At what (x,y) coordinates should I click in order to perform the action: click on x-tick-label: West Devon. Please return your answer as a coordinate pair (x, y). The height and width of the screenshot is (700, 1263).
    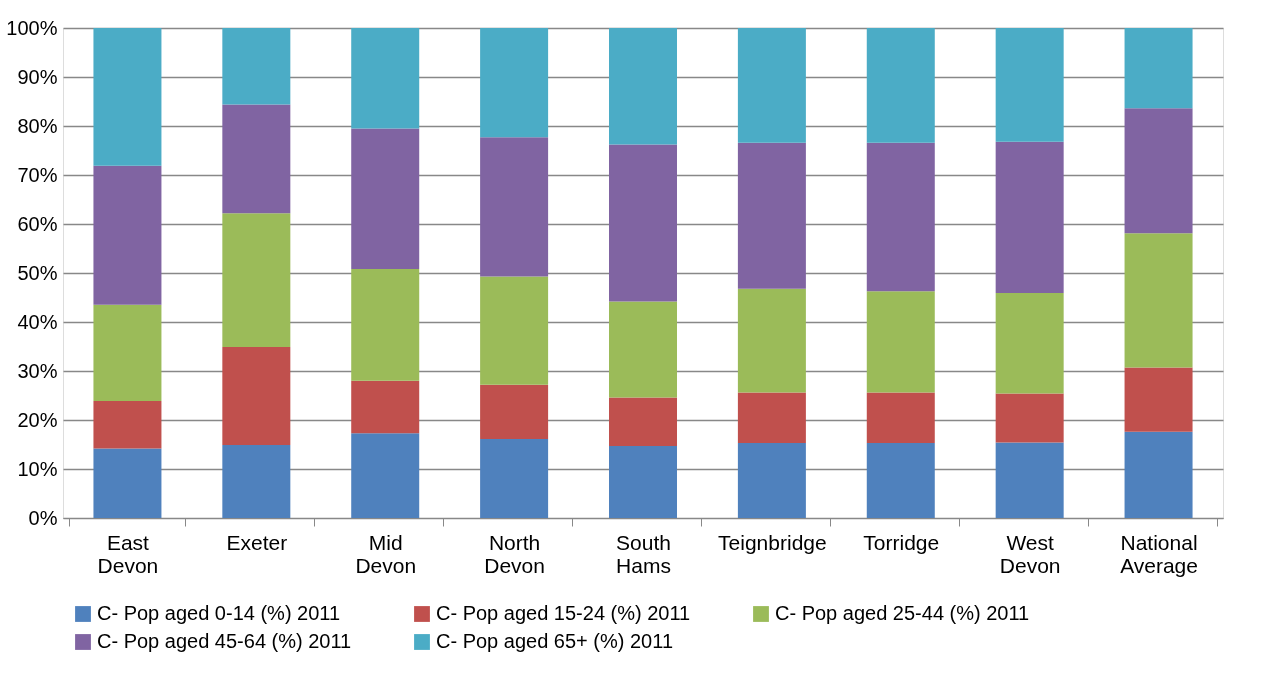
    Looking at the image, I should click on (1030, 553).